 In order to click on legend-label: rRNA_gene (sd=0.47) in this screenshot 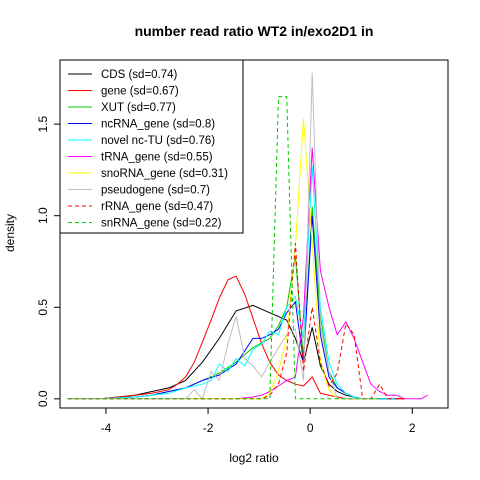, I will do `click(157, 207)`.